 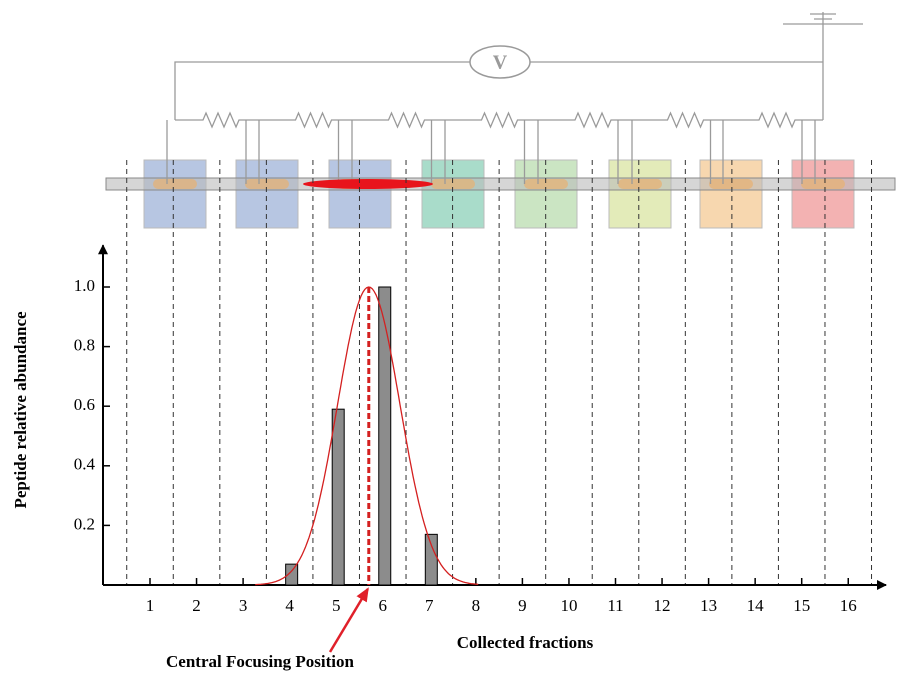 What do you see at coordinates (823, 19) in the screenshot?
I see `ground` at bounding box center [823, 19].